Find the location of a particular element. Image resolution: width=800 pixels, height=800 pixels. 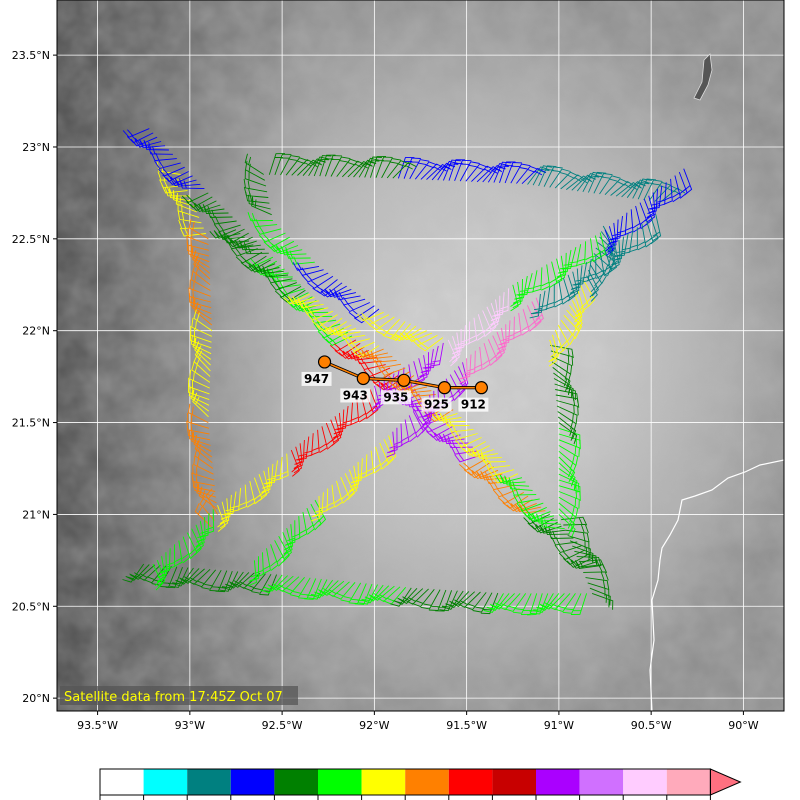

pressure-label: 943 is located at coordinates (355, 395).